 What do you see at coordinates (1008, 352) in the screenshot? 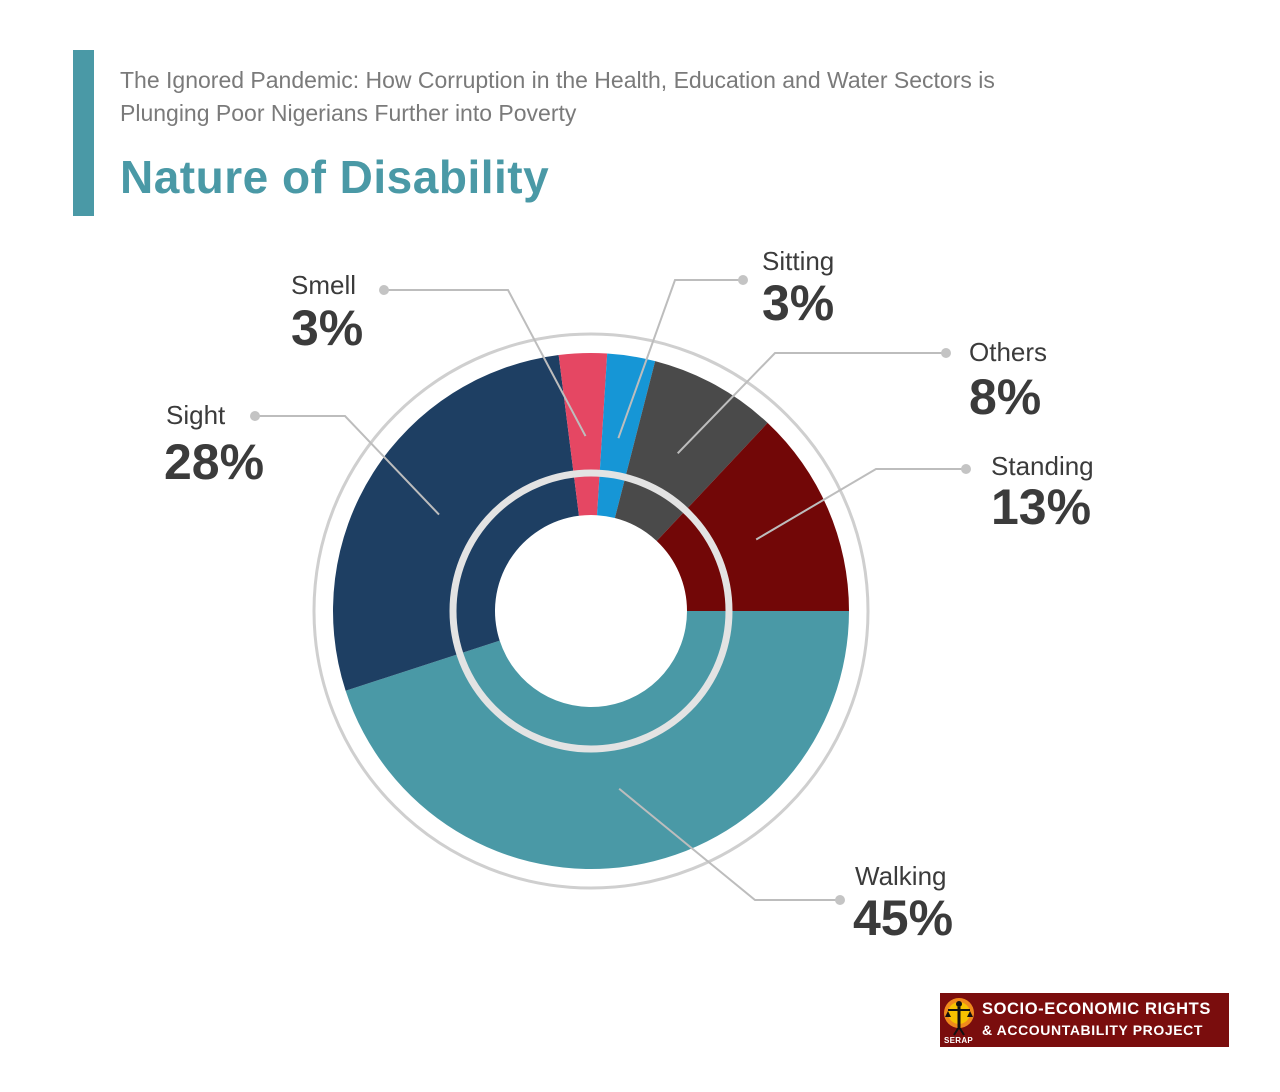
I see `label-others: Others` at bounding box center [1008, 352].